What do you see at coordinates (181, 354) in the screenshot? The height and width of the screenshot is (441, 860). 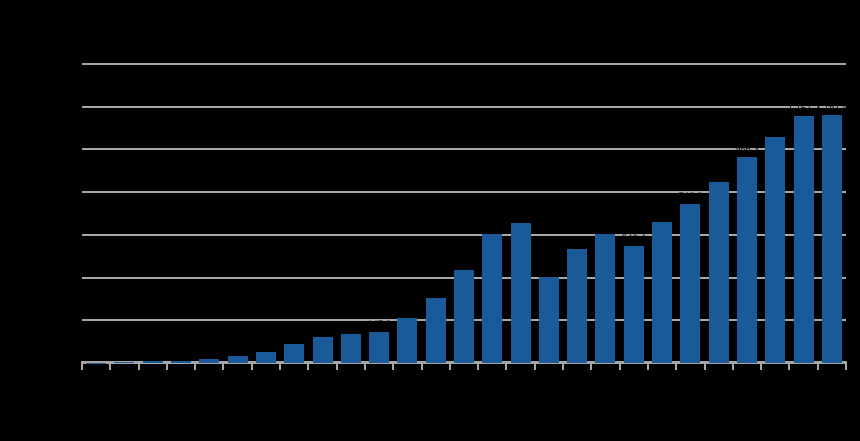 I see `bar-value-label: 8.7` at bounding box center [181, 354].